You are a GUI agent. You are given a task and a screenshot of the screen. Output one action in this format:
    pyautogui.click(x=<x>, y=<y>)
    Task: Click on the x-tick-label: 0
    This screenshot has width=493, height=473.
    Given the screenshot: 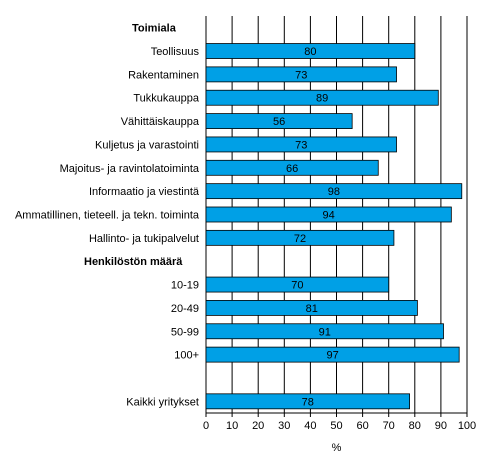 What is the action you would take?
    pyautogui.click(x=206, y=426)
    